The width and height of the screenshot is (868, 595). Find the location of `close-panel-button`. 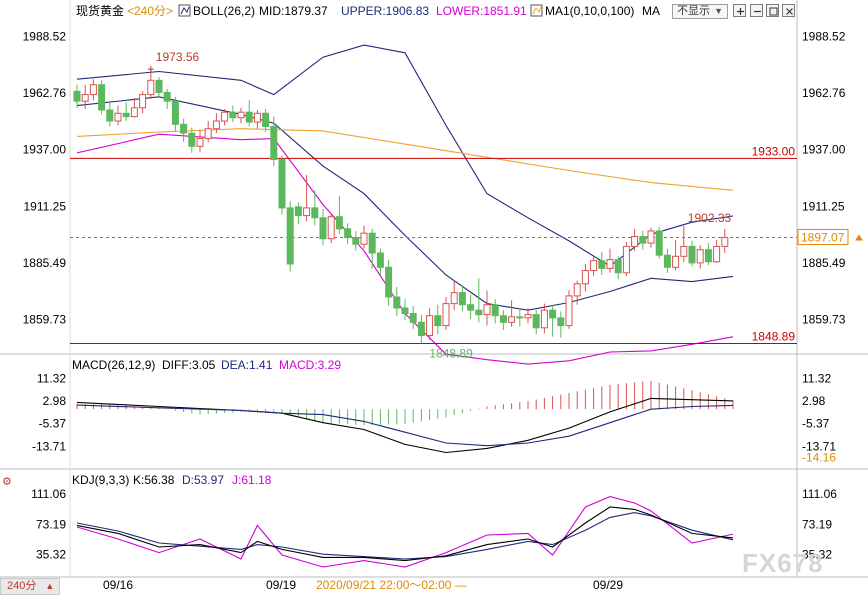

close-panel-button is located at coordinates (788, 10).